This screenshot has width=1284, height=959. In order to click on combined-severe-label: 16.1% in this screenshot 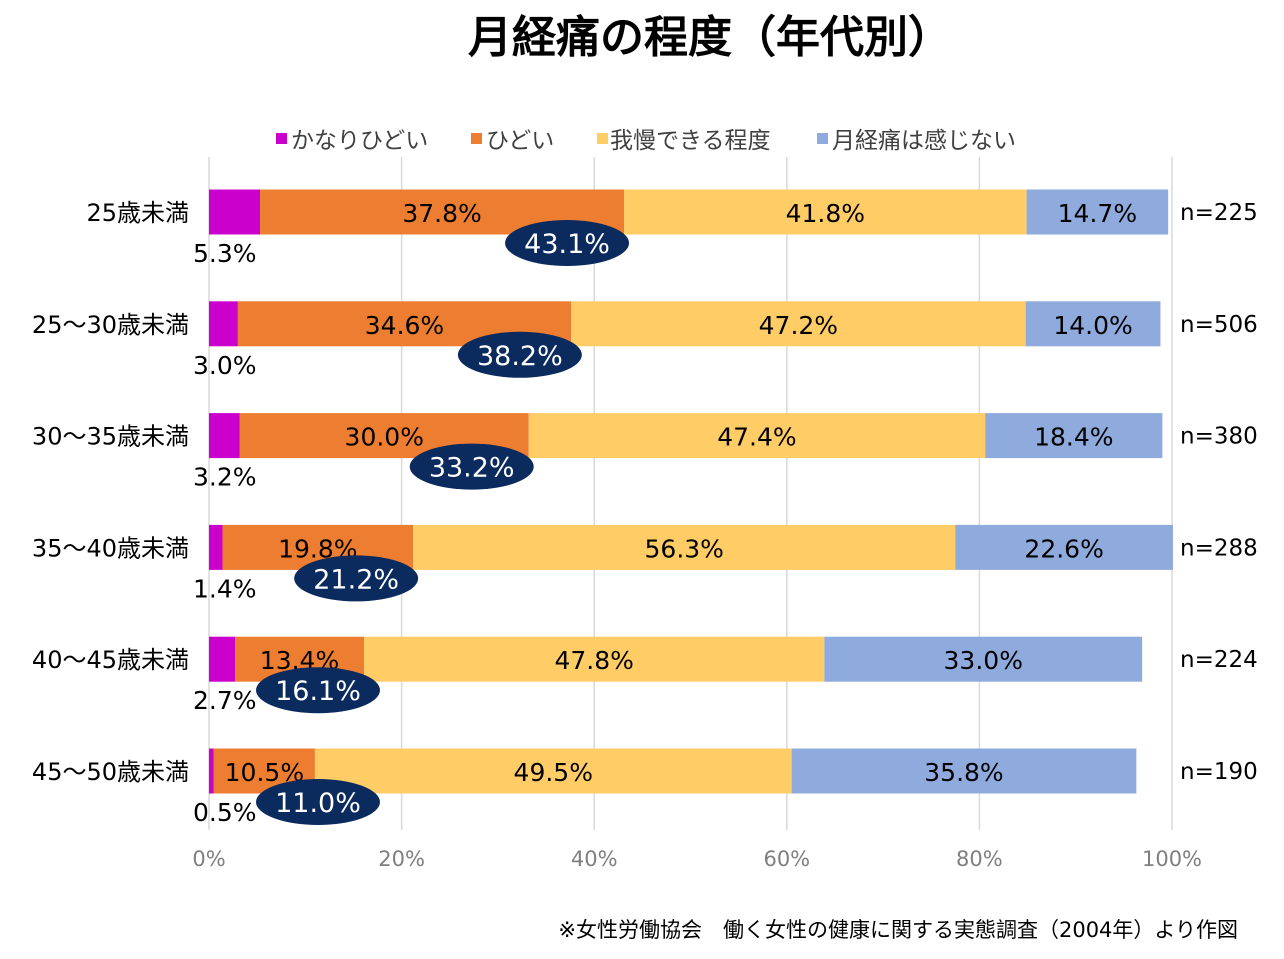, I will do `click(318, 691)`.